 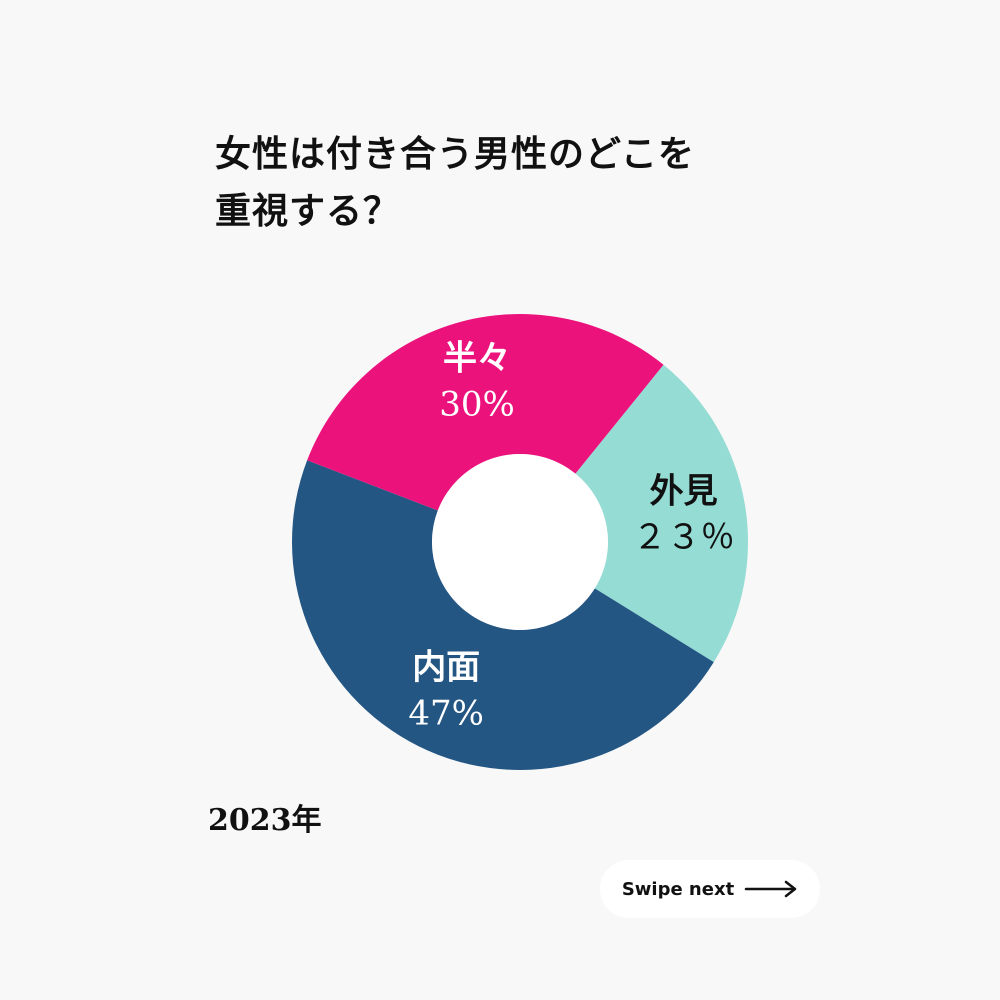 What do you see at coordinates (446, 714) in the screenshot?
I see `slice-value-2: 47%` at bounding box center [446, 714].